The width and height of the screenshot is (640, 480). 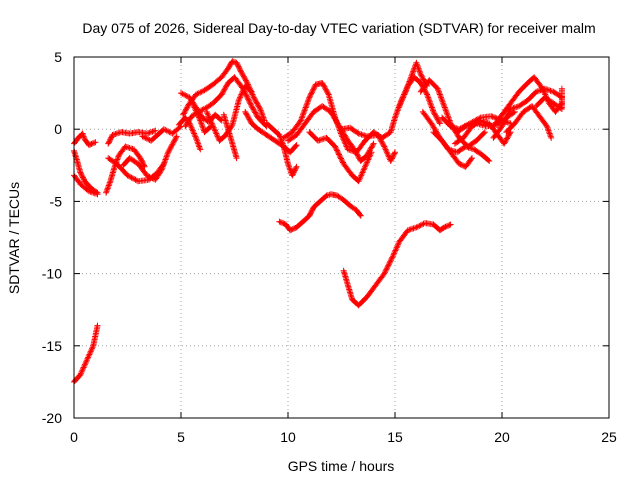 I want to click on x-tick-label: 0, so click(x=74, y=437).